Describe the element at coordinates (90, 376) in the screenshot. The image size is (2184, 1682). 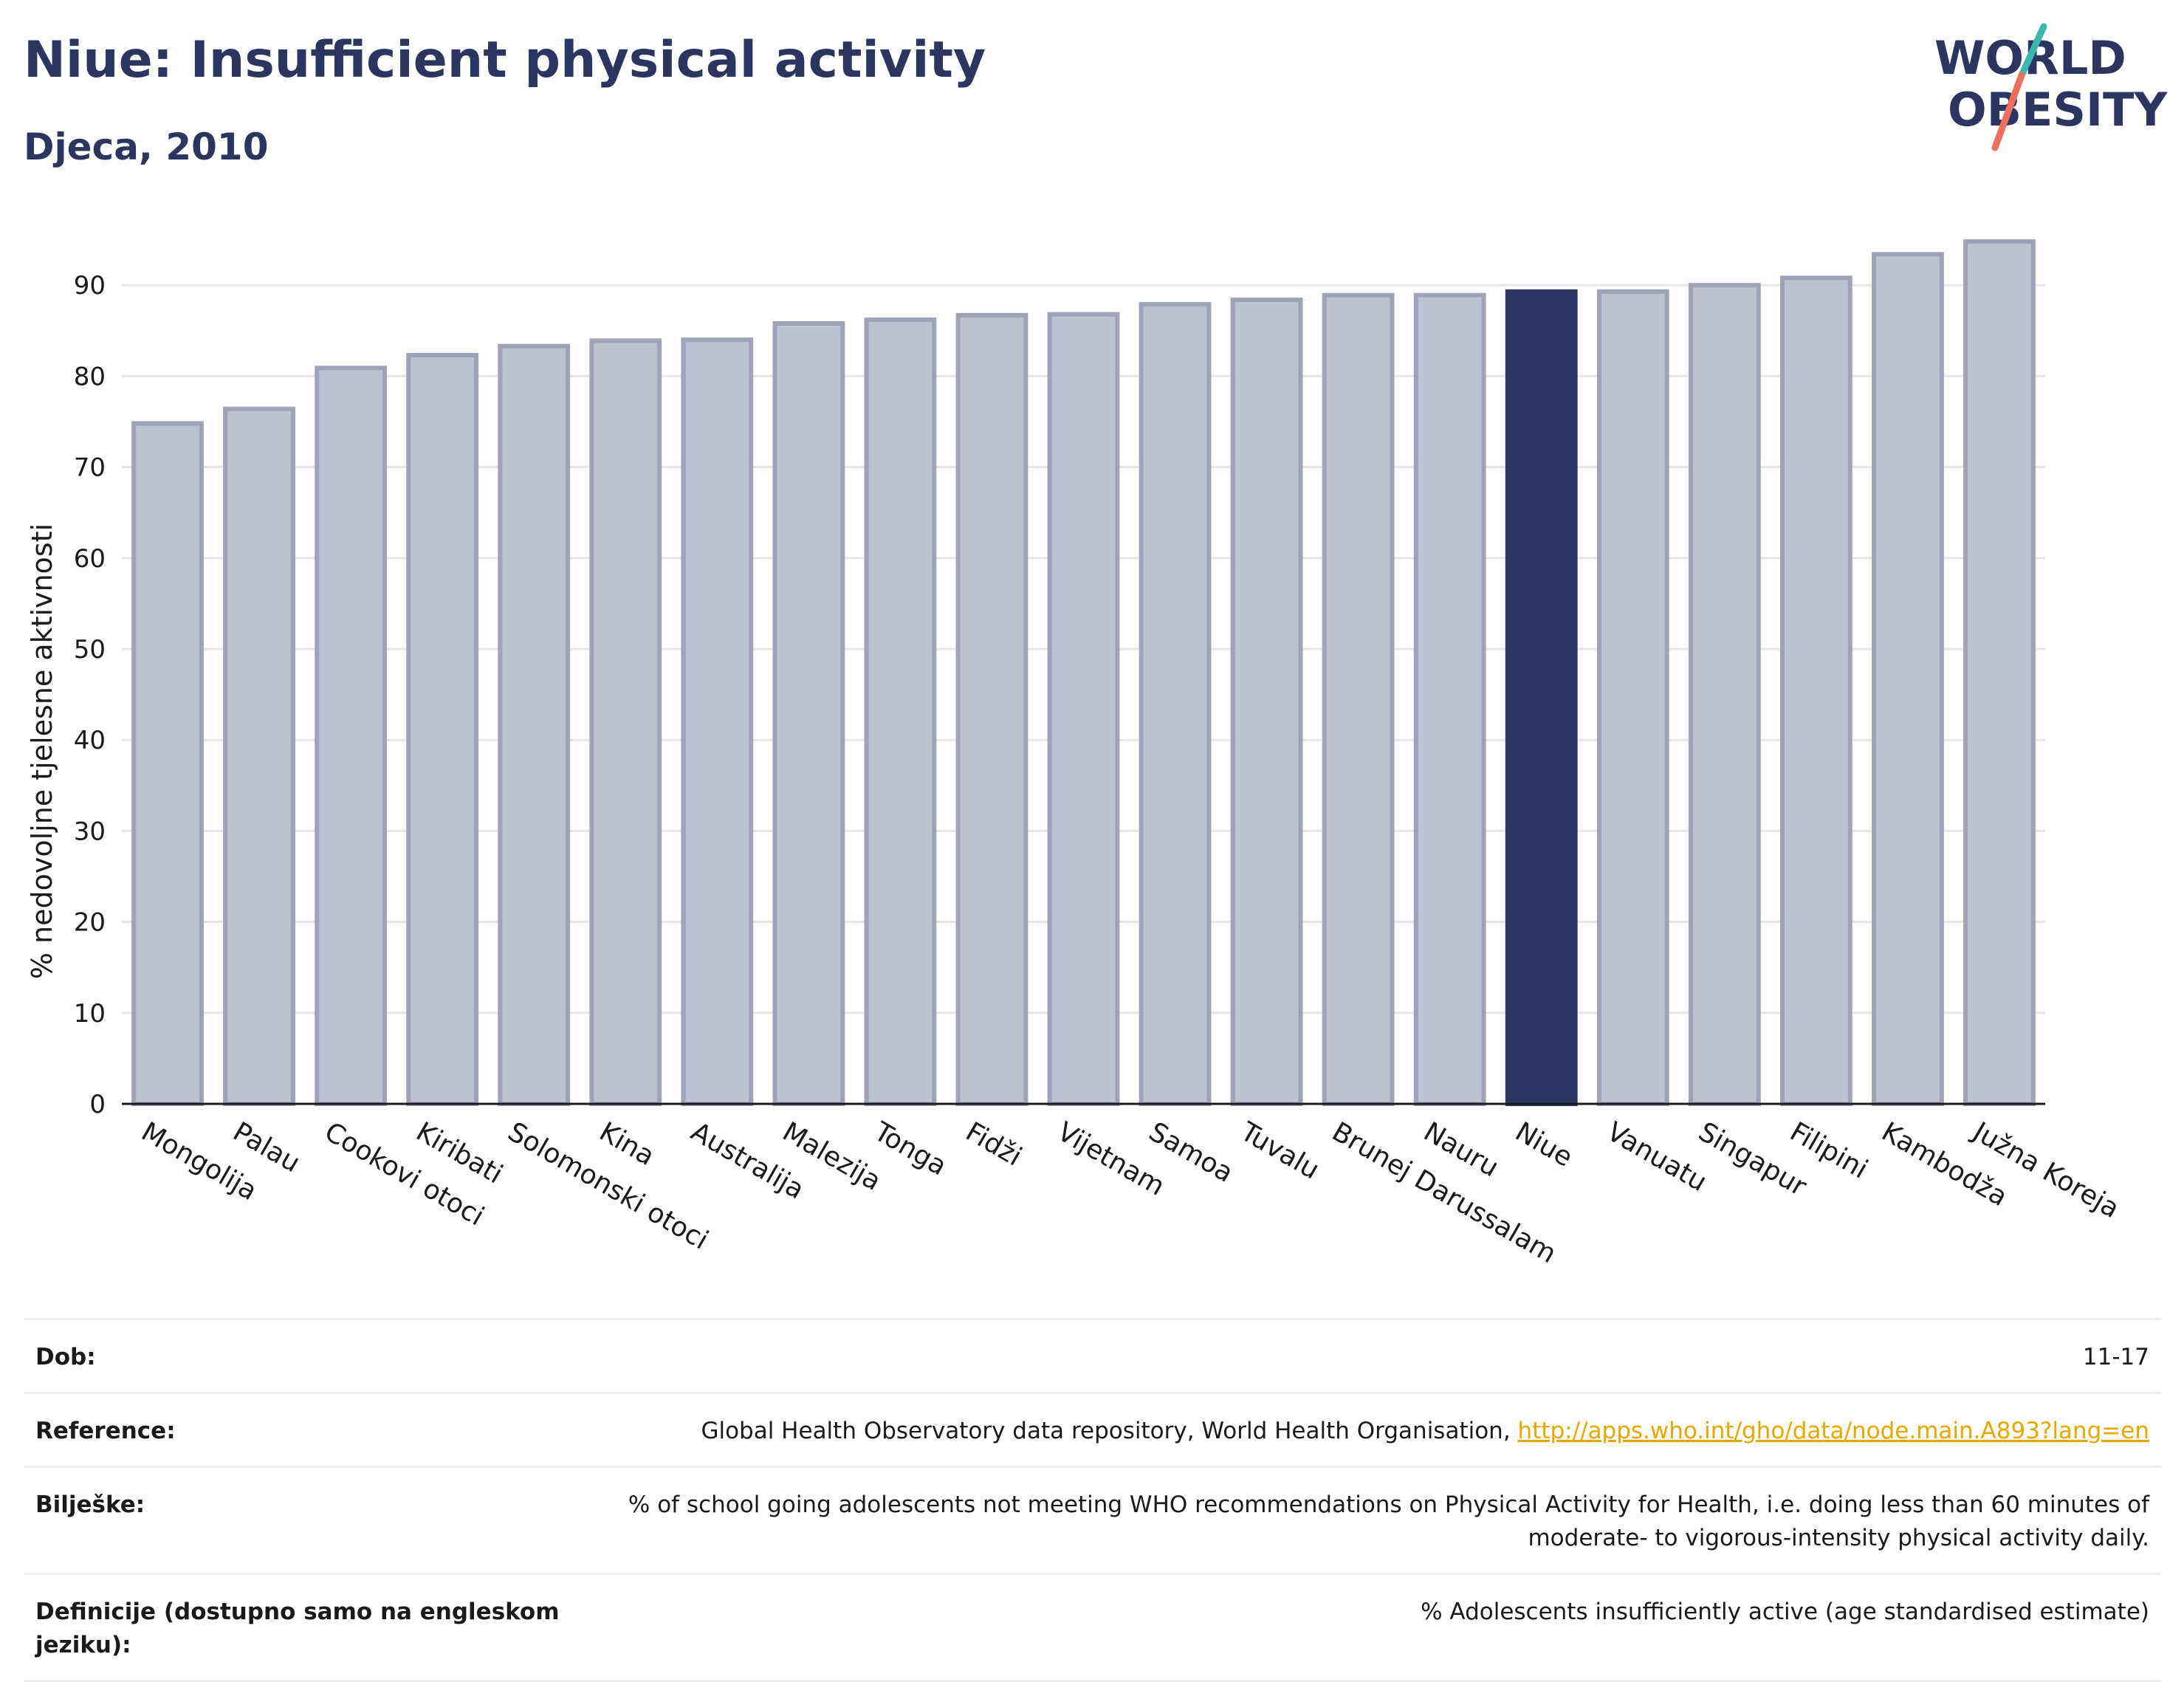
I see `y-tick-label: 80` at that location.